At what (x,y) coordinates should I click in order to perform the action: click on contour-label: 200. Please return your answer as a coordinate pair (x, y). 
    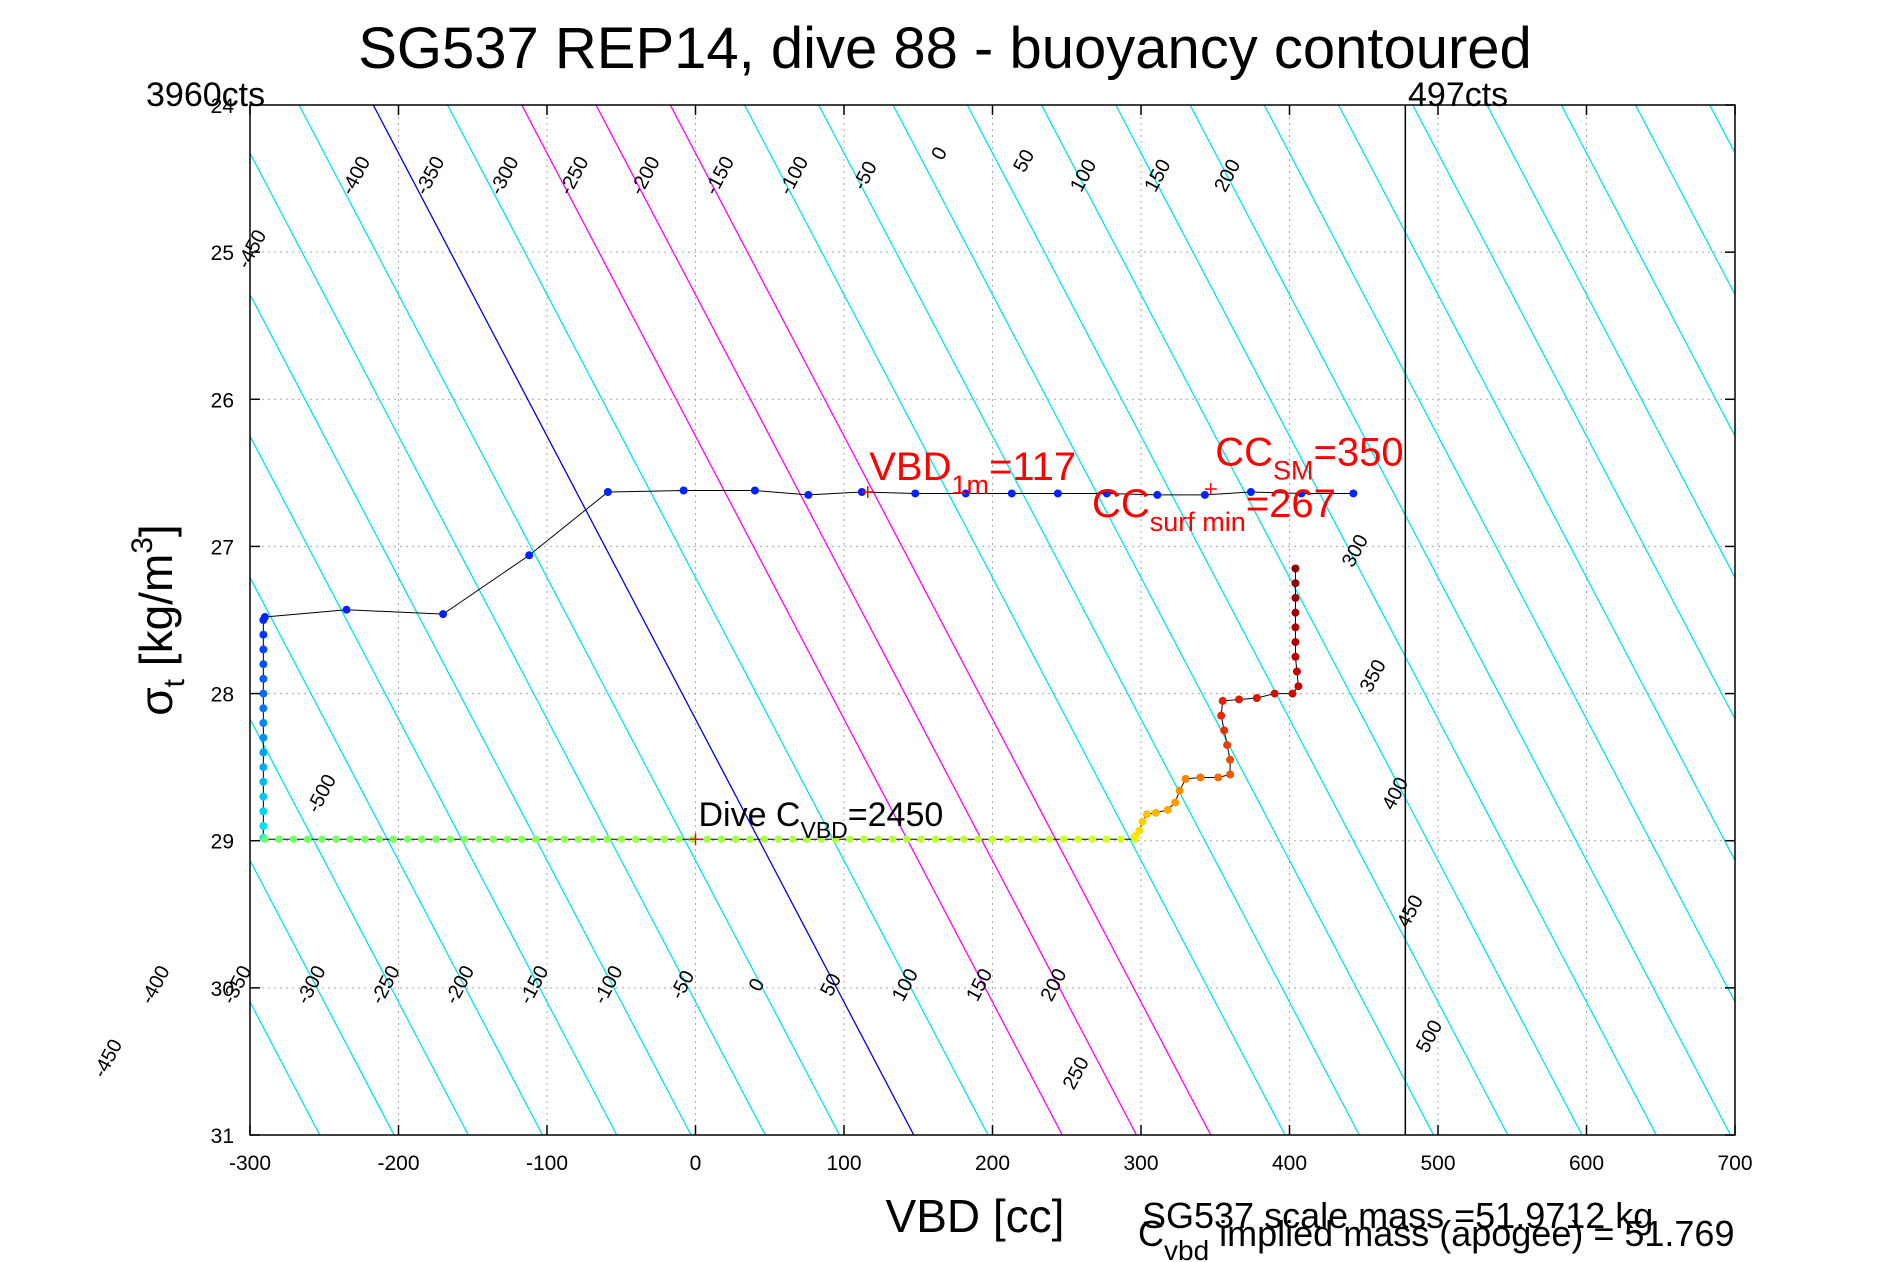
    Looking at the image, I should click on (1053, 985).